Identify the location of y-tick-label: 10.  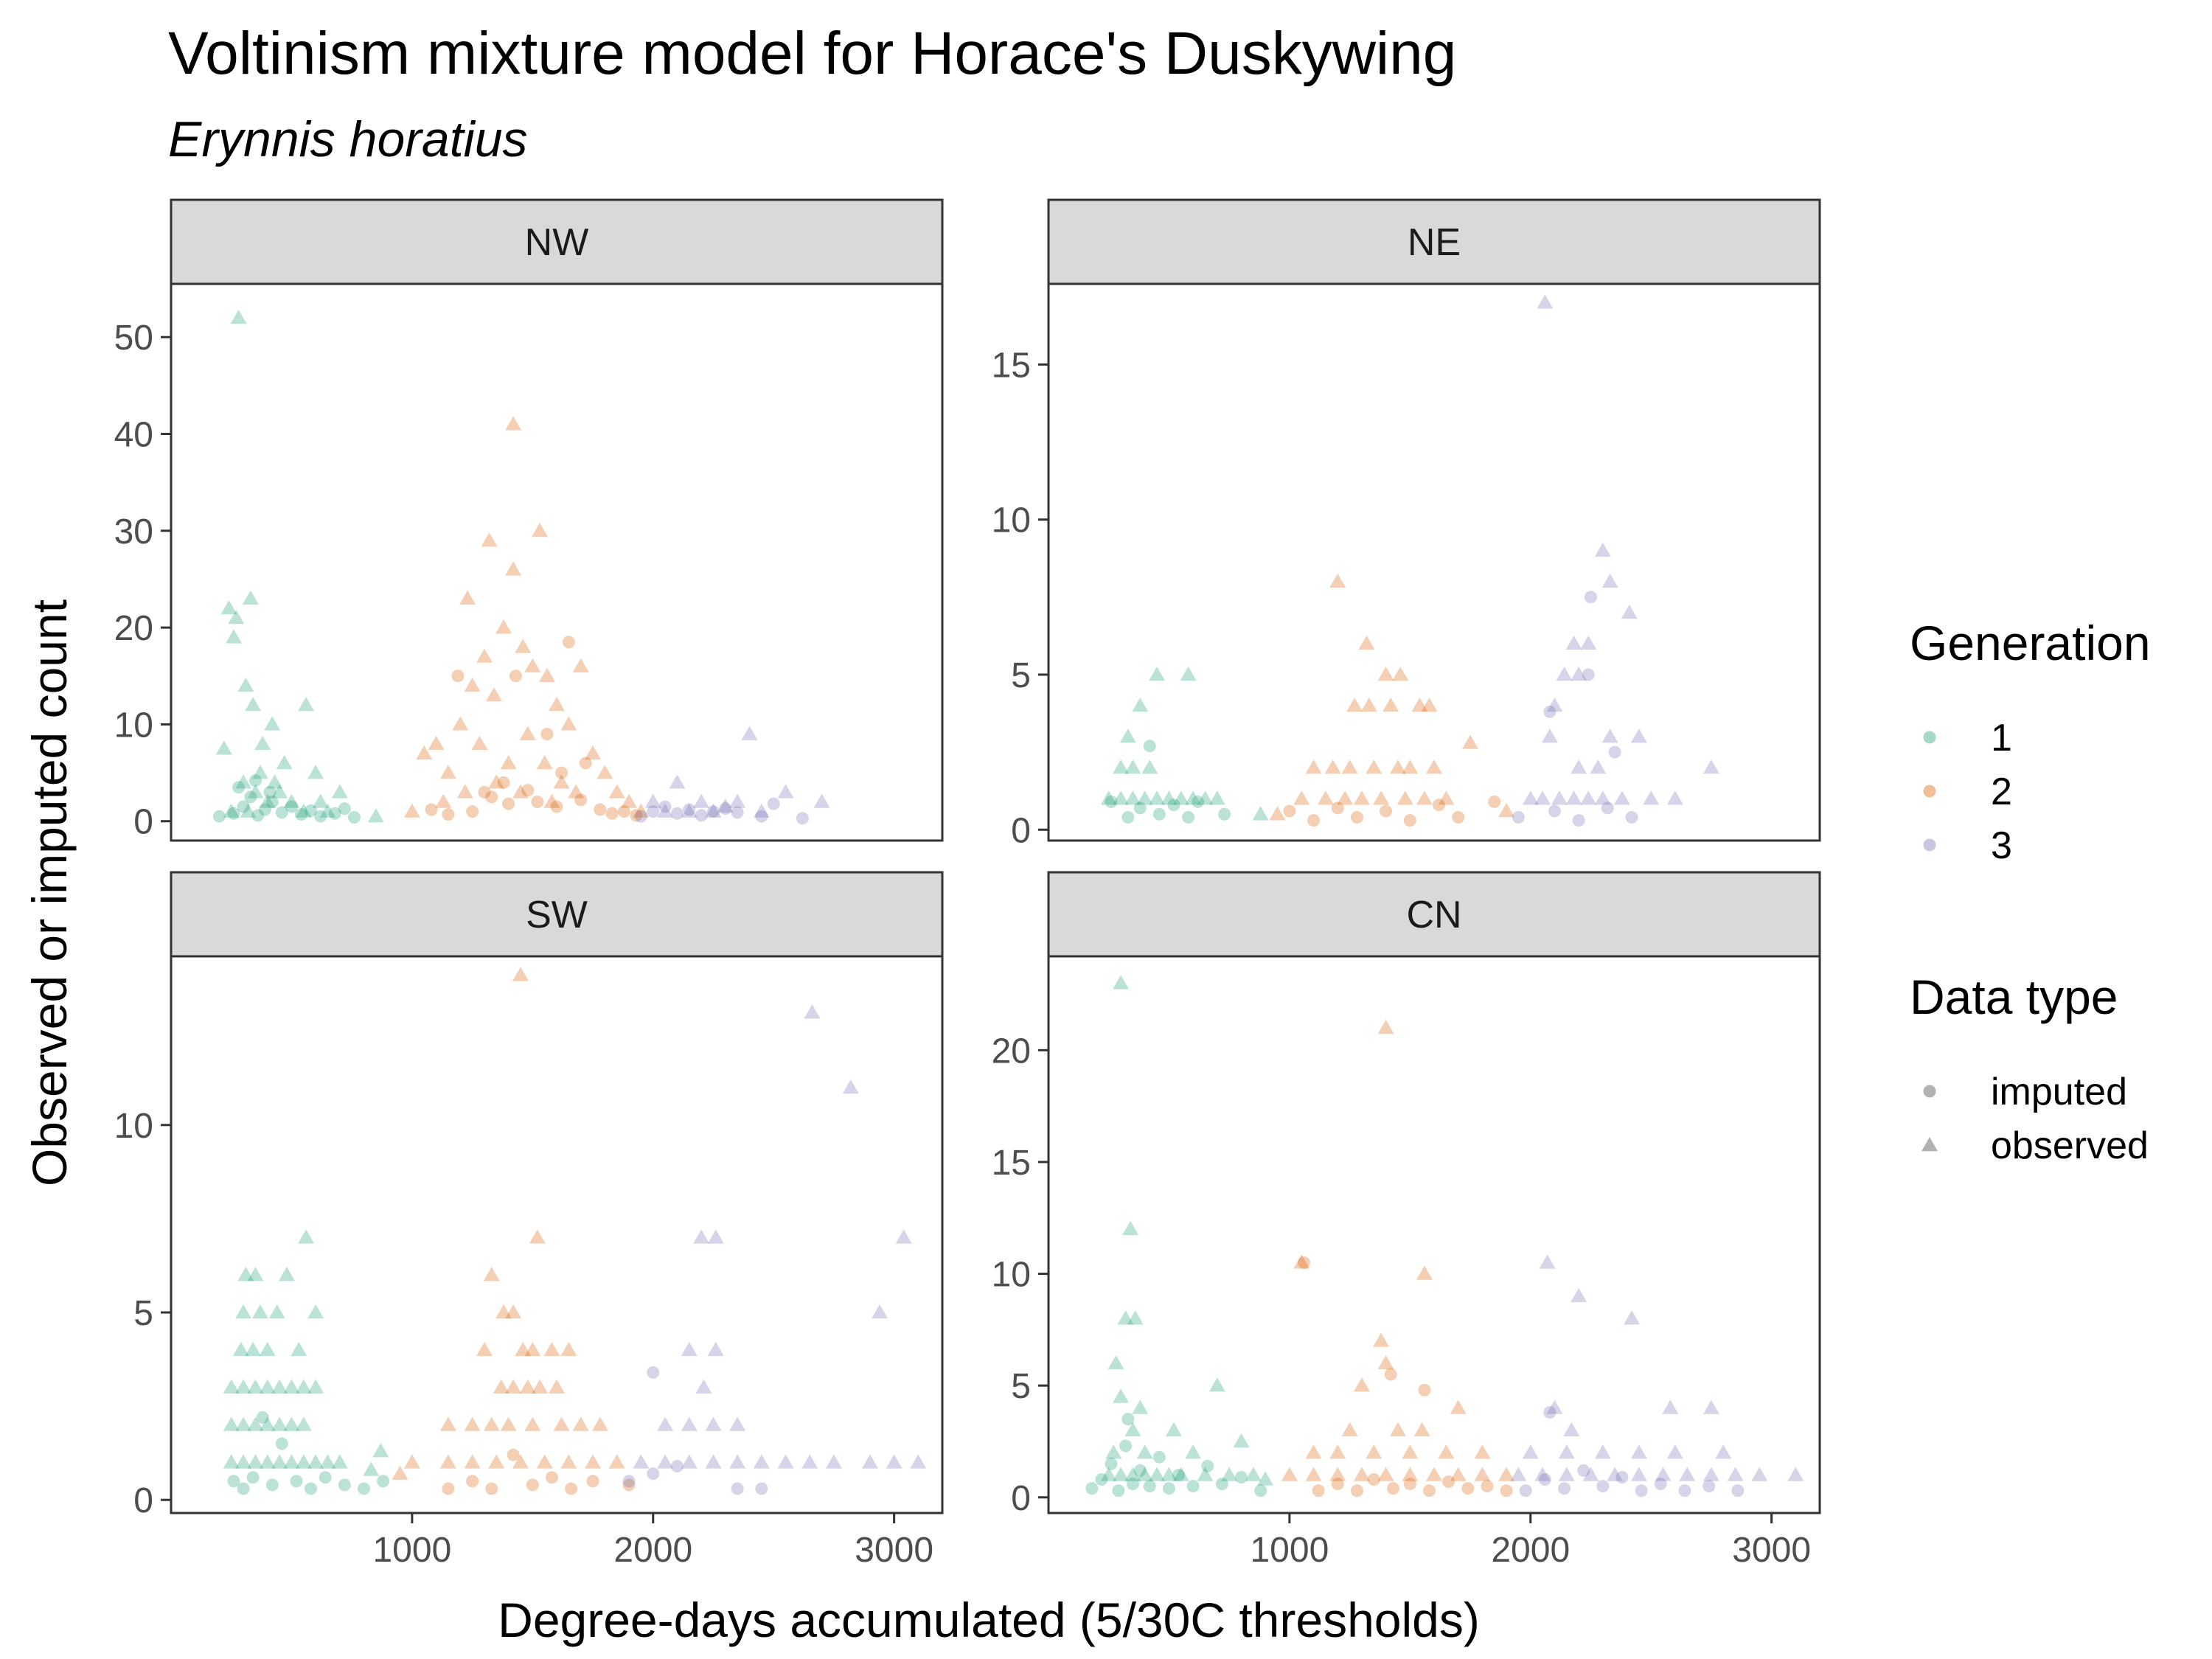
(133, 725).